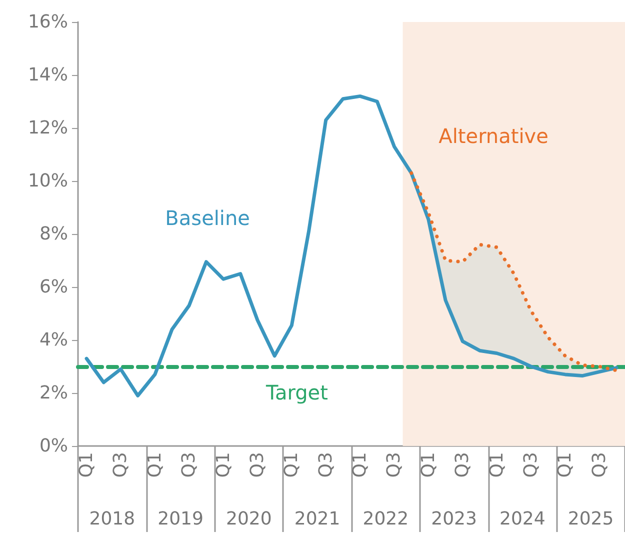  Describe the element at coordinates (317, 519) in the screenshot. I see `text: 2021` at that location.